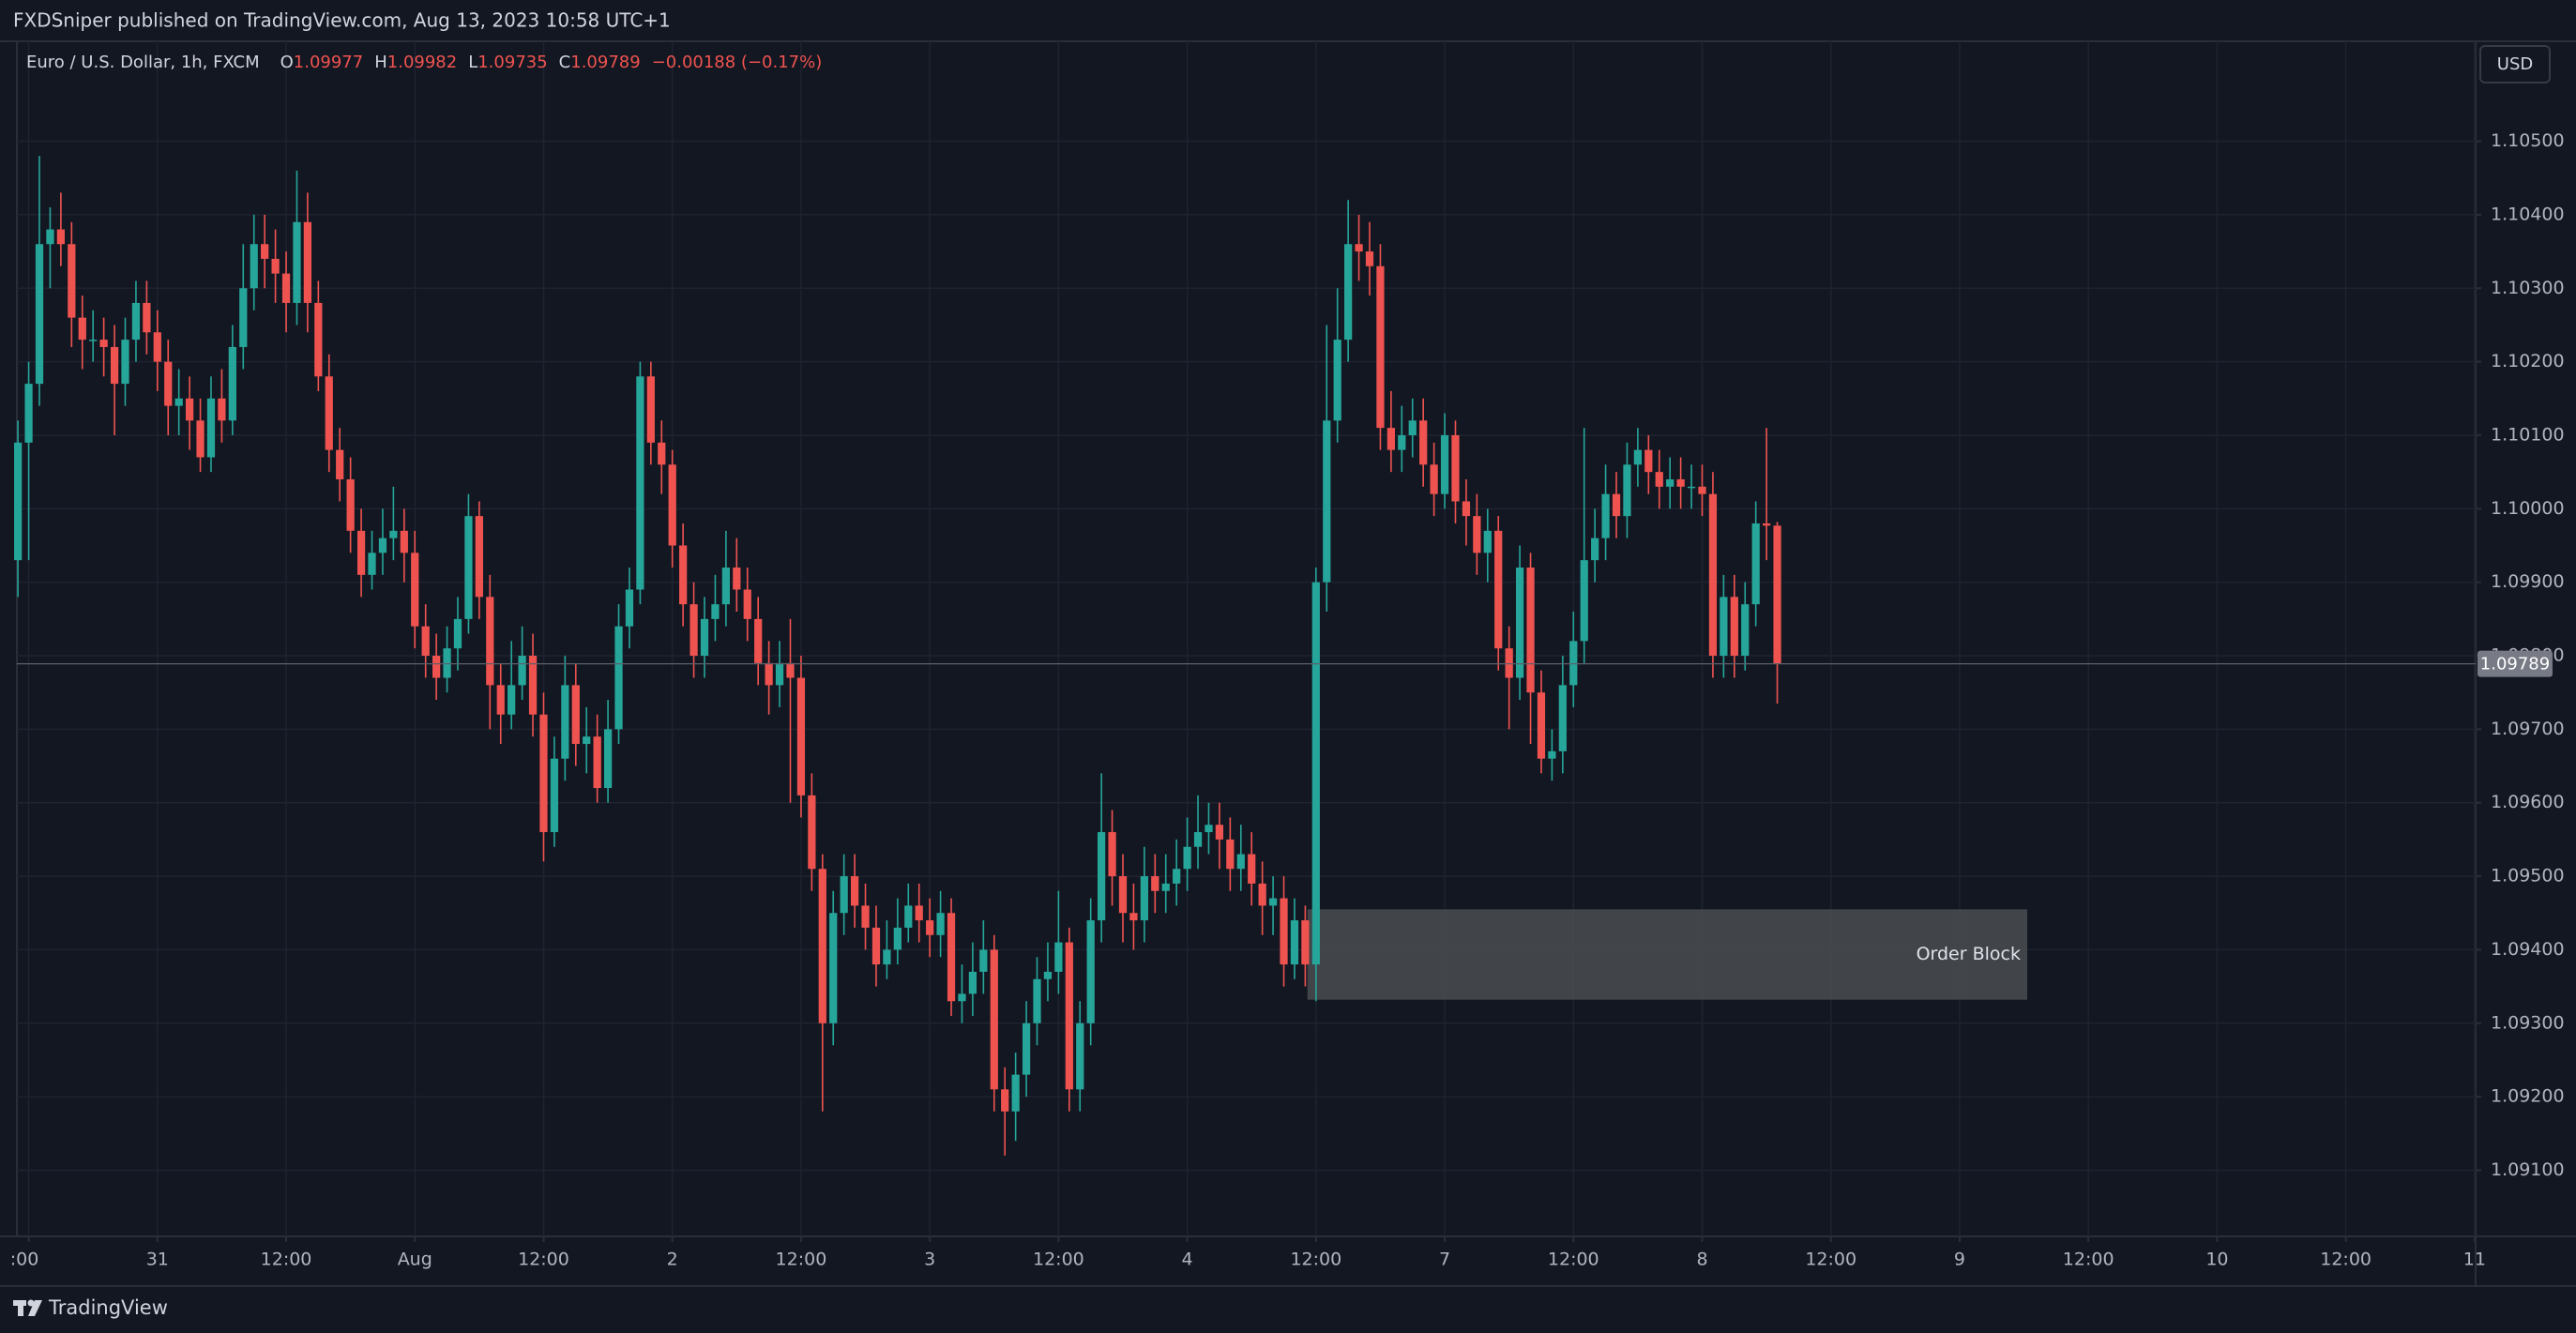 This screenshot has width=2576, height=1333. Describe the element at coordinates (1667, 954) in the screenshot. I see `order-block` at that location.